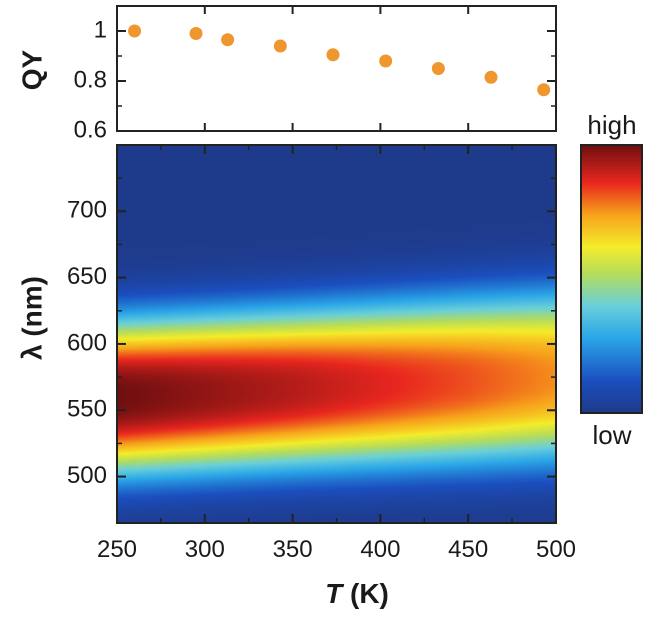 The image size is (658, 618). I want to click on x-axis-variable: T, so click(335, 593).